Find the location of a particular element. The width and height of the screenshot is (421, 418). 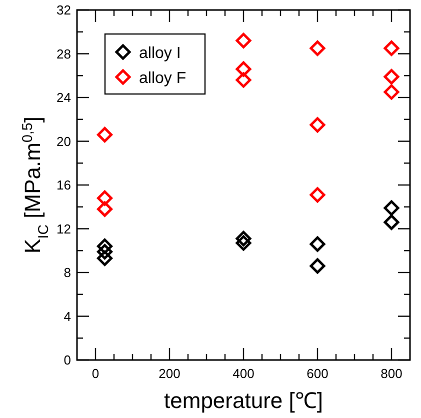

y-tick-label: 20 is located at coordinates (63, 141).